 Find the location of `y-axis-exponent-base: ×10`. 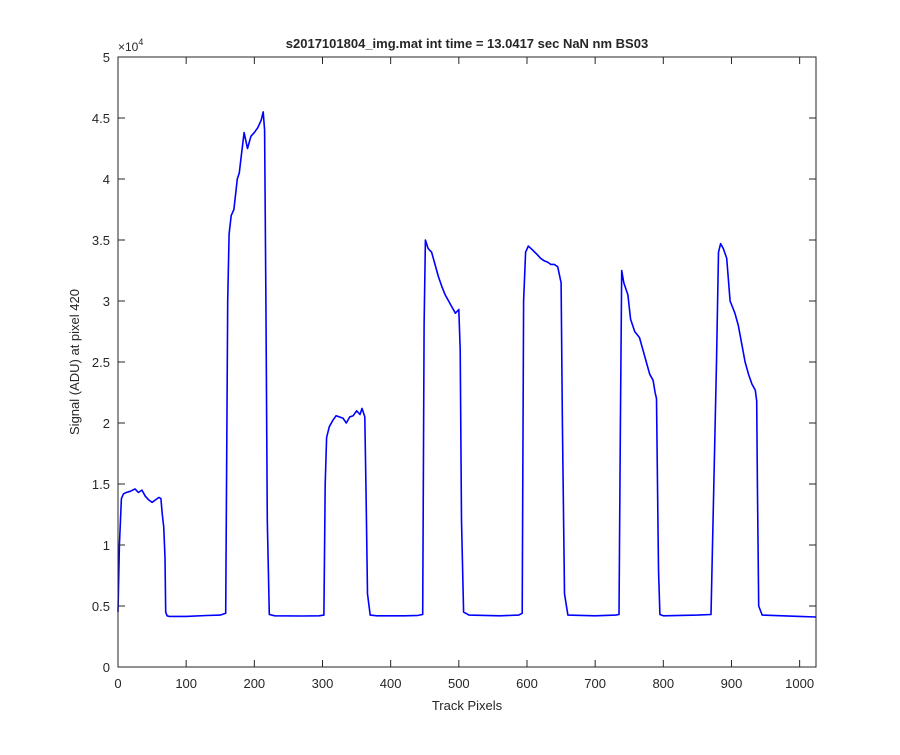

y-axis-exponent-base: ×10 is located at coordinates (128, 47).